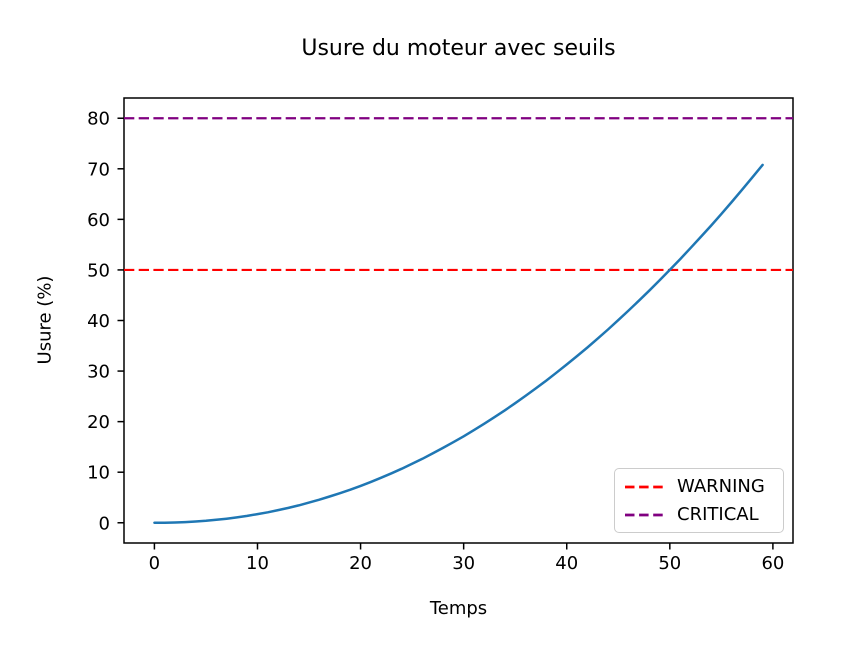 The width and height of the screenshot is (851, 662). What do you see at coordinates (98, 321) in the screenshot?
I see `y-tick-label: 40` at bounding box center [98, 321].